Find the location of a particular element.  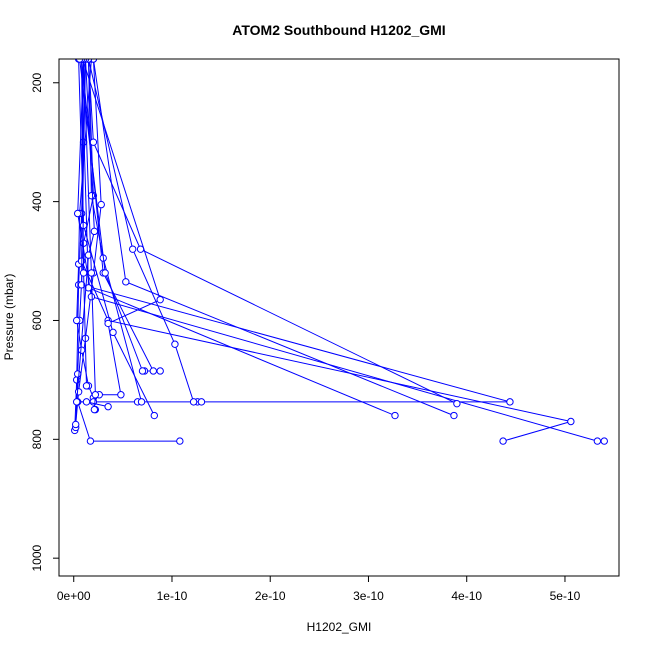

y-axis-label: Pressure (mbar) is located at coordinates (9, 317).